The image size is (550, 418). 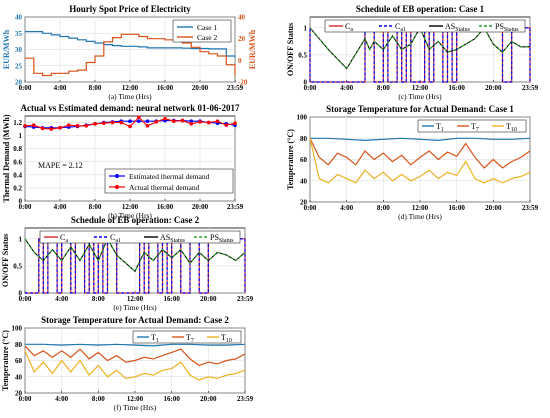 I want to click on y-tick-label: 0.2, so click(x=17, y=188).